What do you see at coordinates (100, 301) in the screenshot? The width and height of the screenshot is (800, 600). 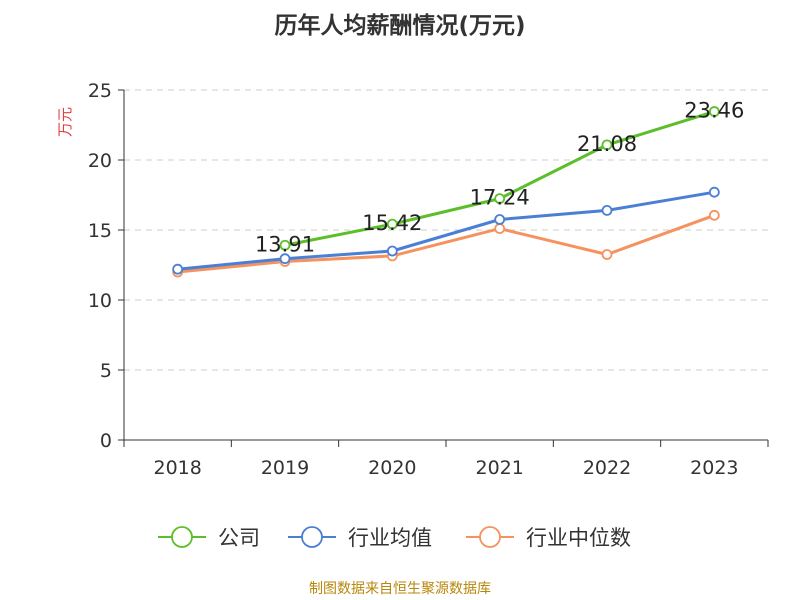 I see `y-tick-label: 10` at bounding box center [100, 301].